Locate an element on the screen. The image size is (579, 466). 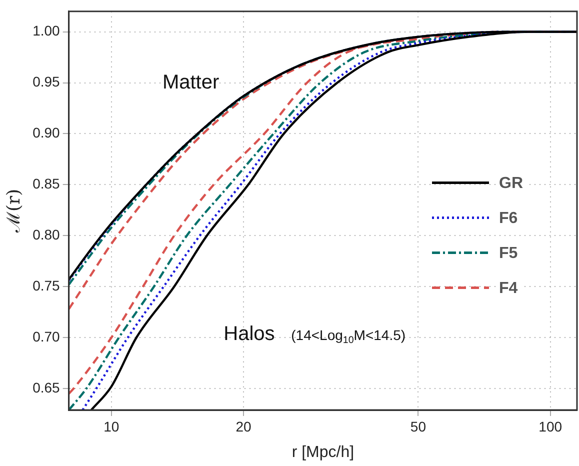
y-tick-label: 0.85 is located at coordinates (46, 184).